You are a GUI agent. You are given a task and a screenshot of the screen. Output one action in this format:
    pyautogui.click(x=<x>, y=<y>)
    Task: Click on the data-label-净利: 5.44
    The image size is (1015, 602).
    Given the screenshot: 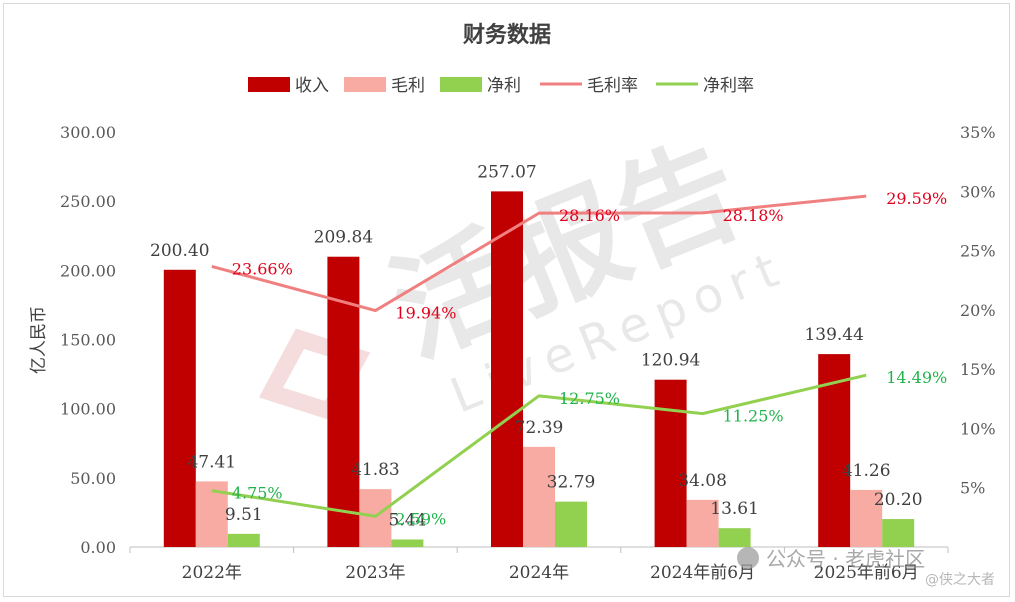 What is the action you would take?
    pyautogui.click(x=407, y=520)
    